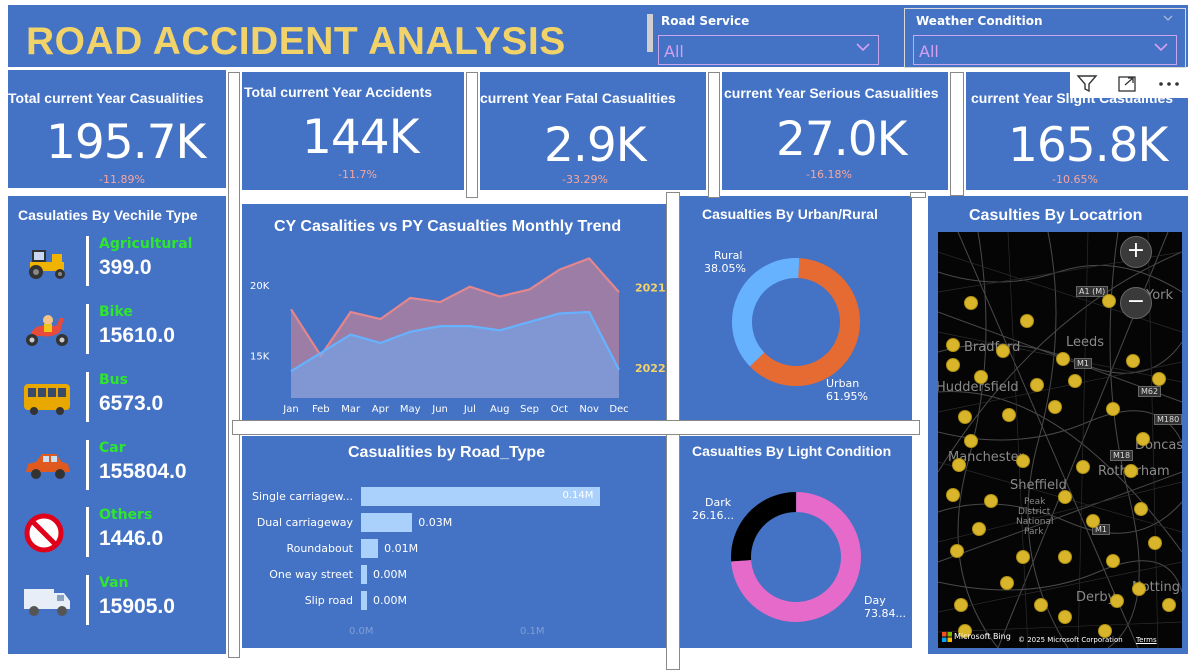 The width and height of the screenshot is (1198, 670). What do you see at coordinates (766, 312) in the screenshot?
I see `donut-slice-rural` at bounding box center [766, 312].